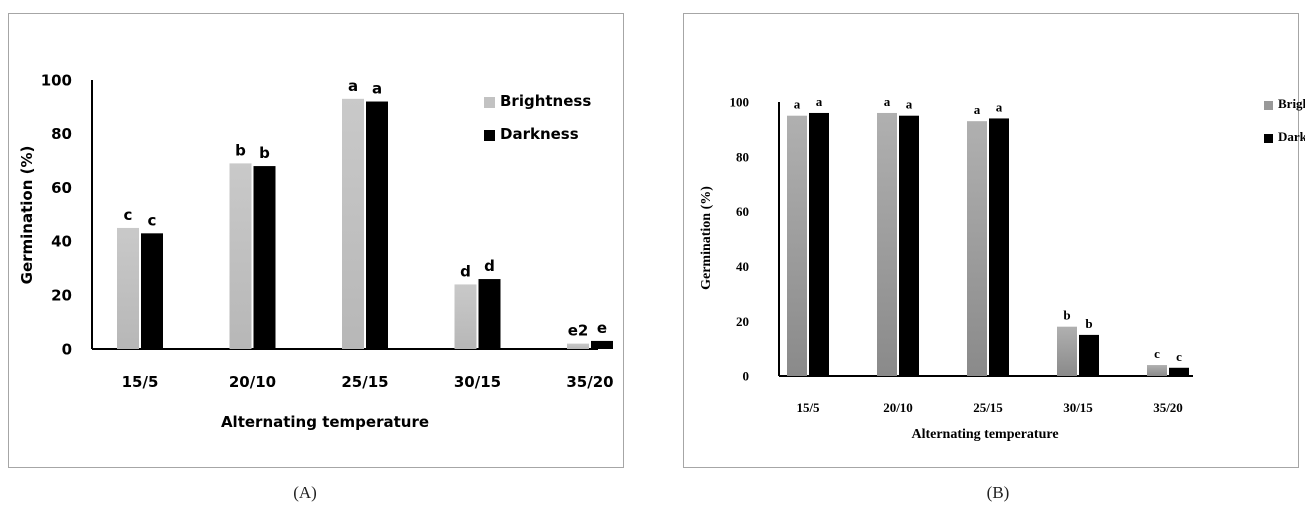  What do you see at coordinates (305, 492) in the screenshot?
I see `caption-a: (A)` at bounding box center [305, 492].